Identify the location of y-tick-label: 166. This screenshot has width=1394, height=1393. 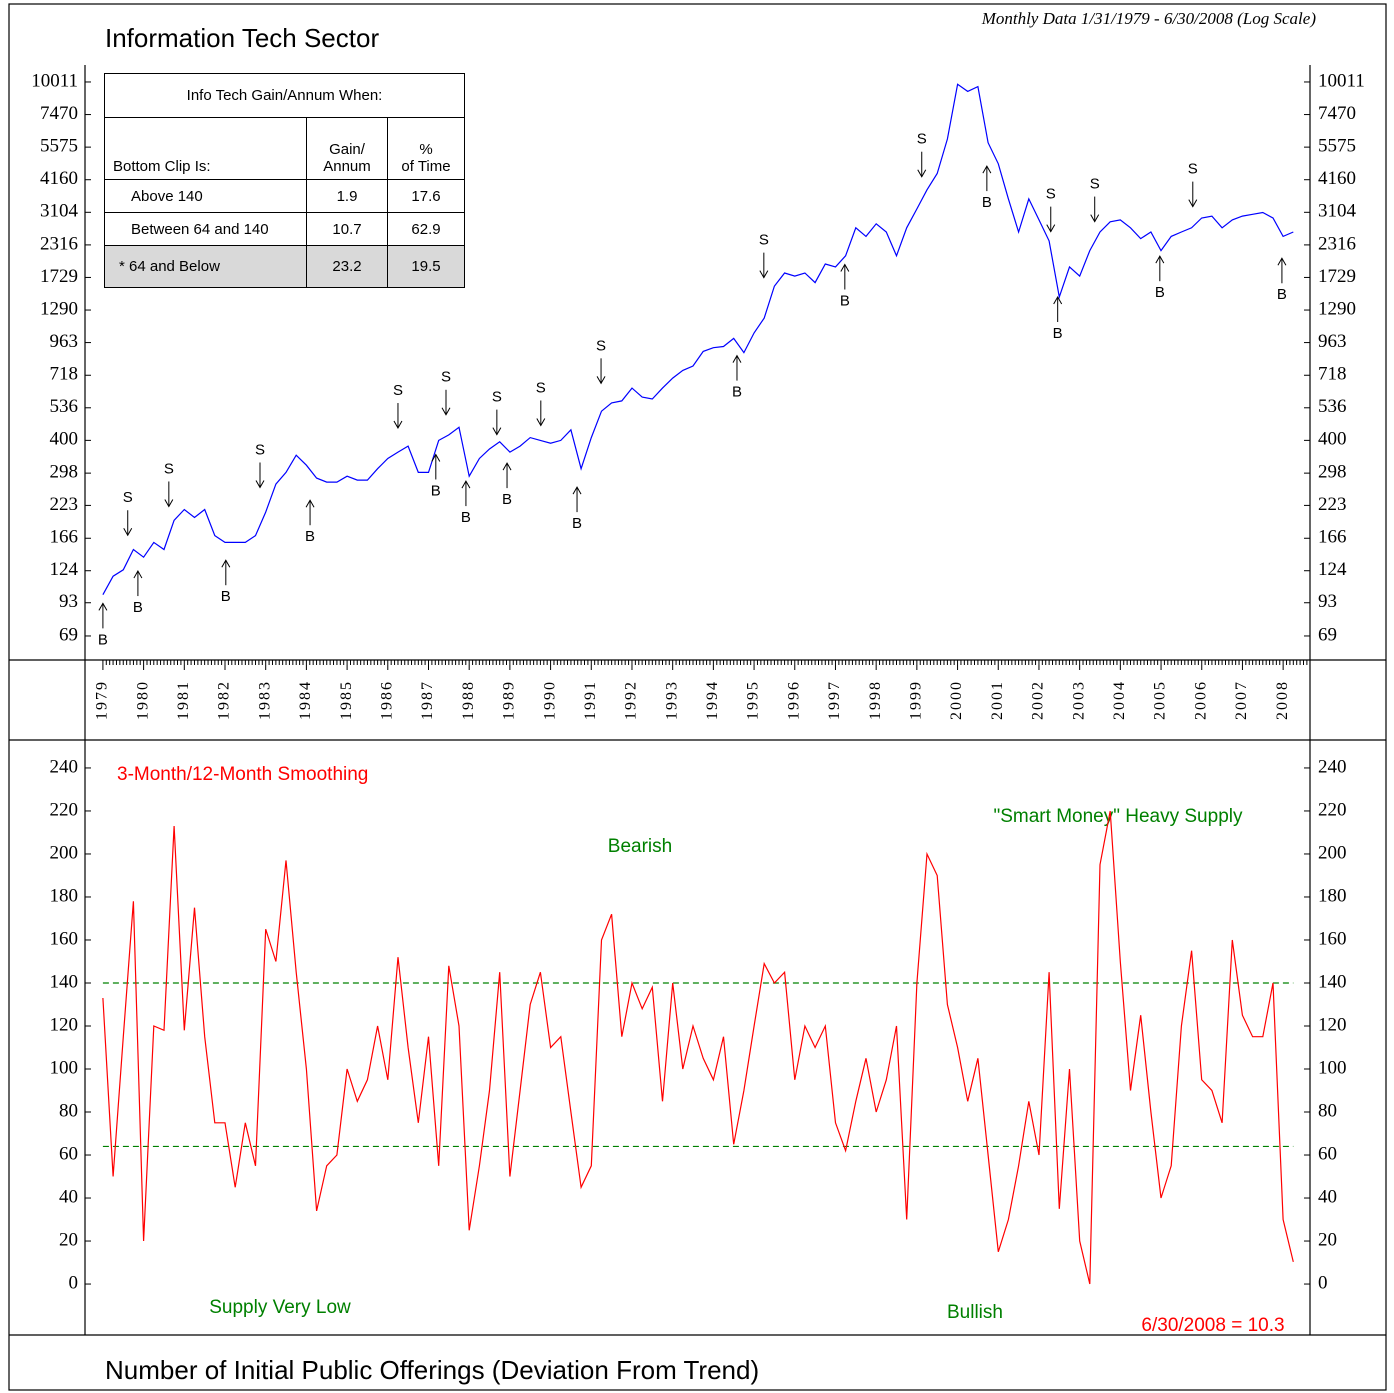
(64, 537).